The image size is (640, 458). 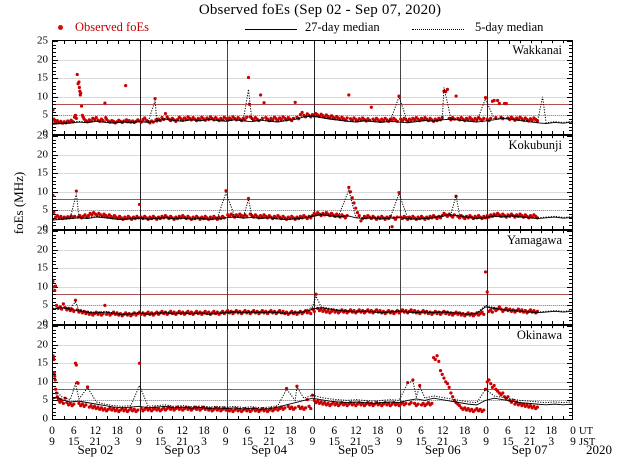 I want to click on day-label-sep-06: Sep 06, so click(x=442, y=449).